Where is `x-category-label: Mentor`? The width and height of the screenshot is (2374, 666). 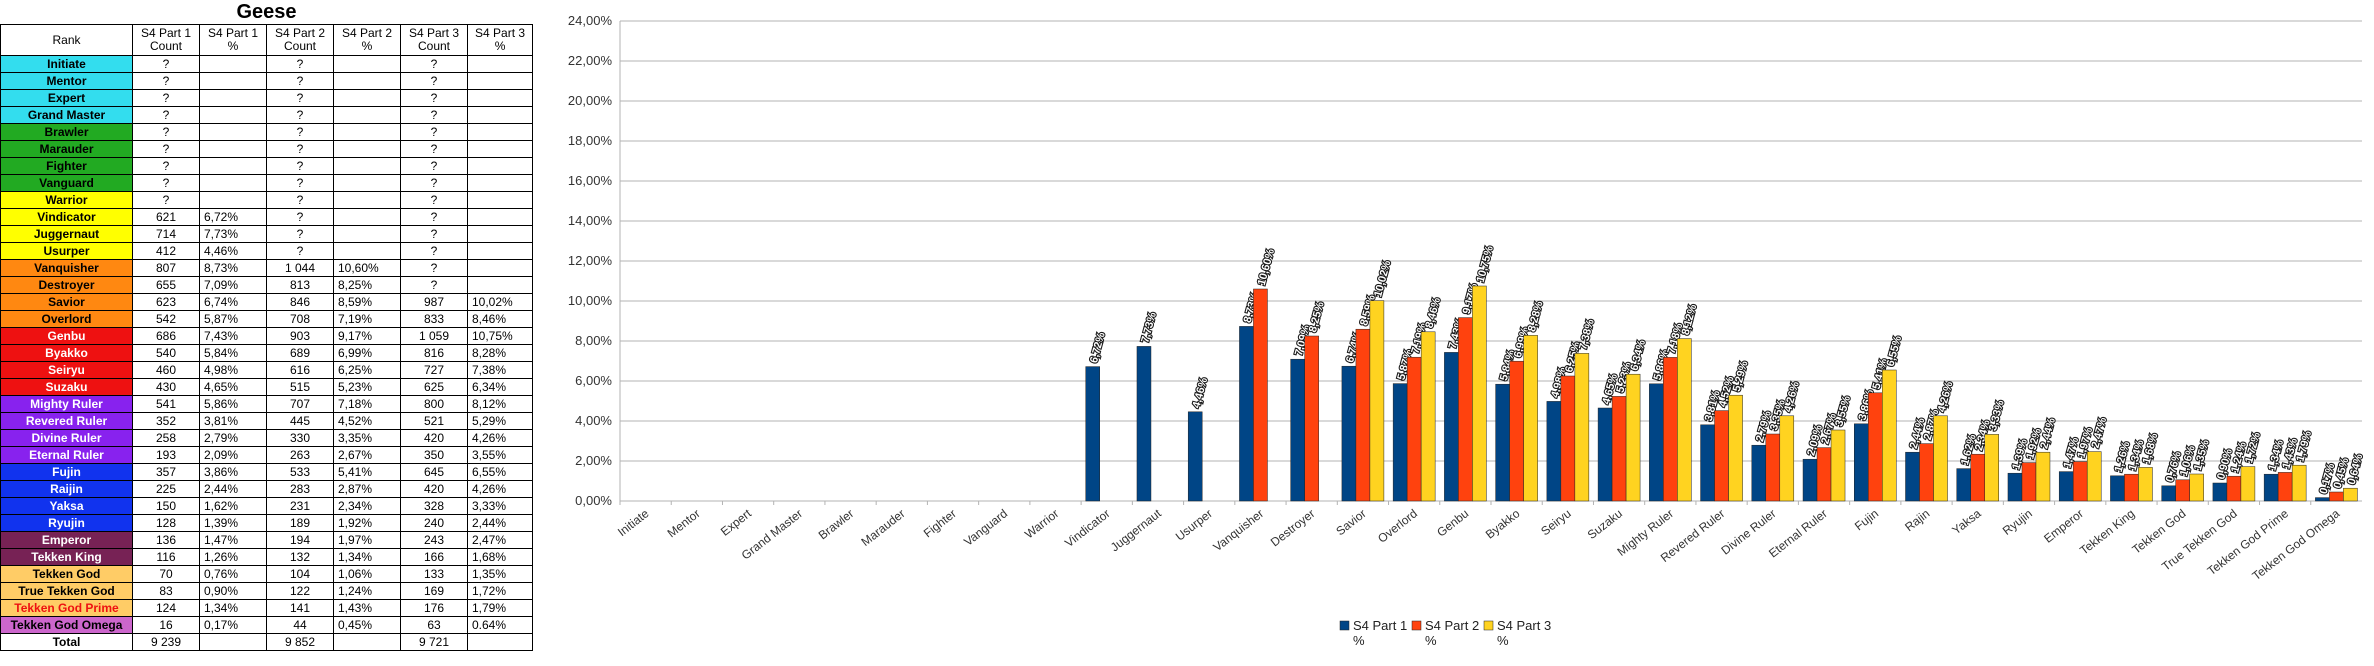 x-category-label: Mentor is located at coordinates (684, 523).